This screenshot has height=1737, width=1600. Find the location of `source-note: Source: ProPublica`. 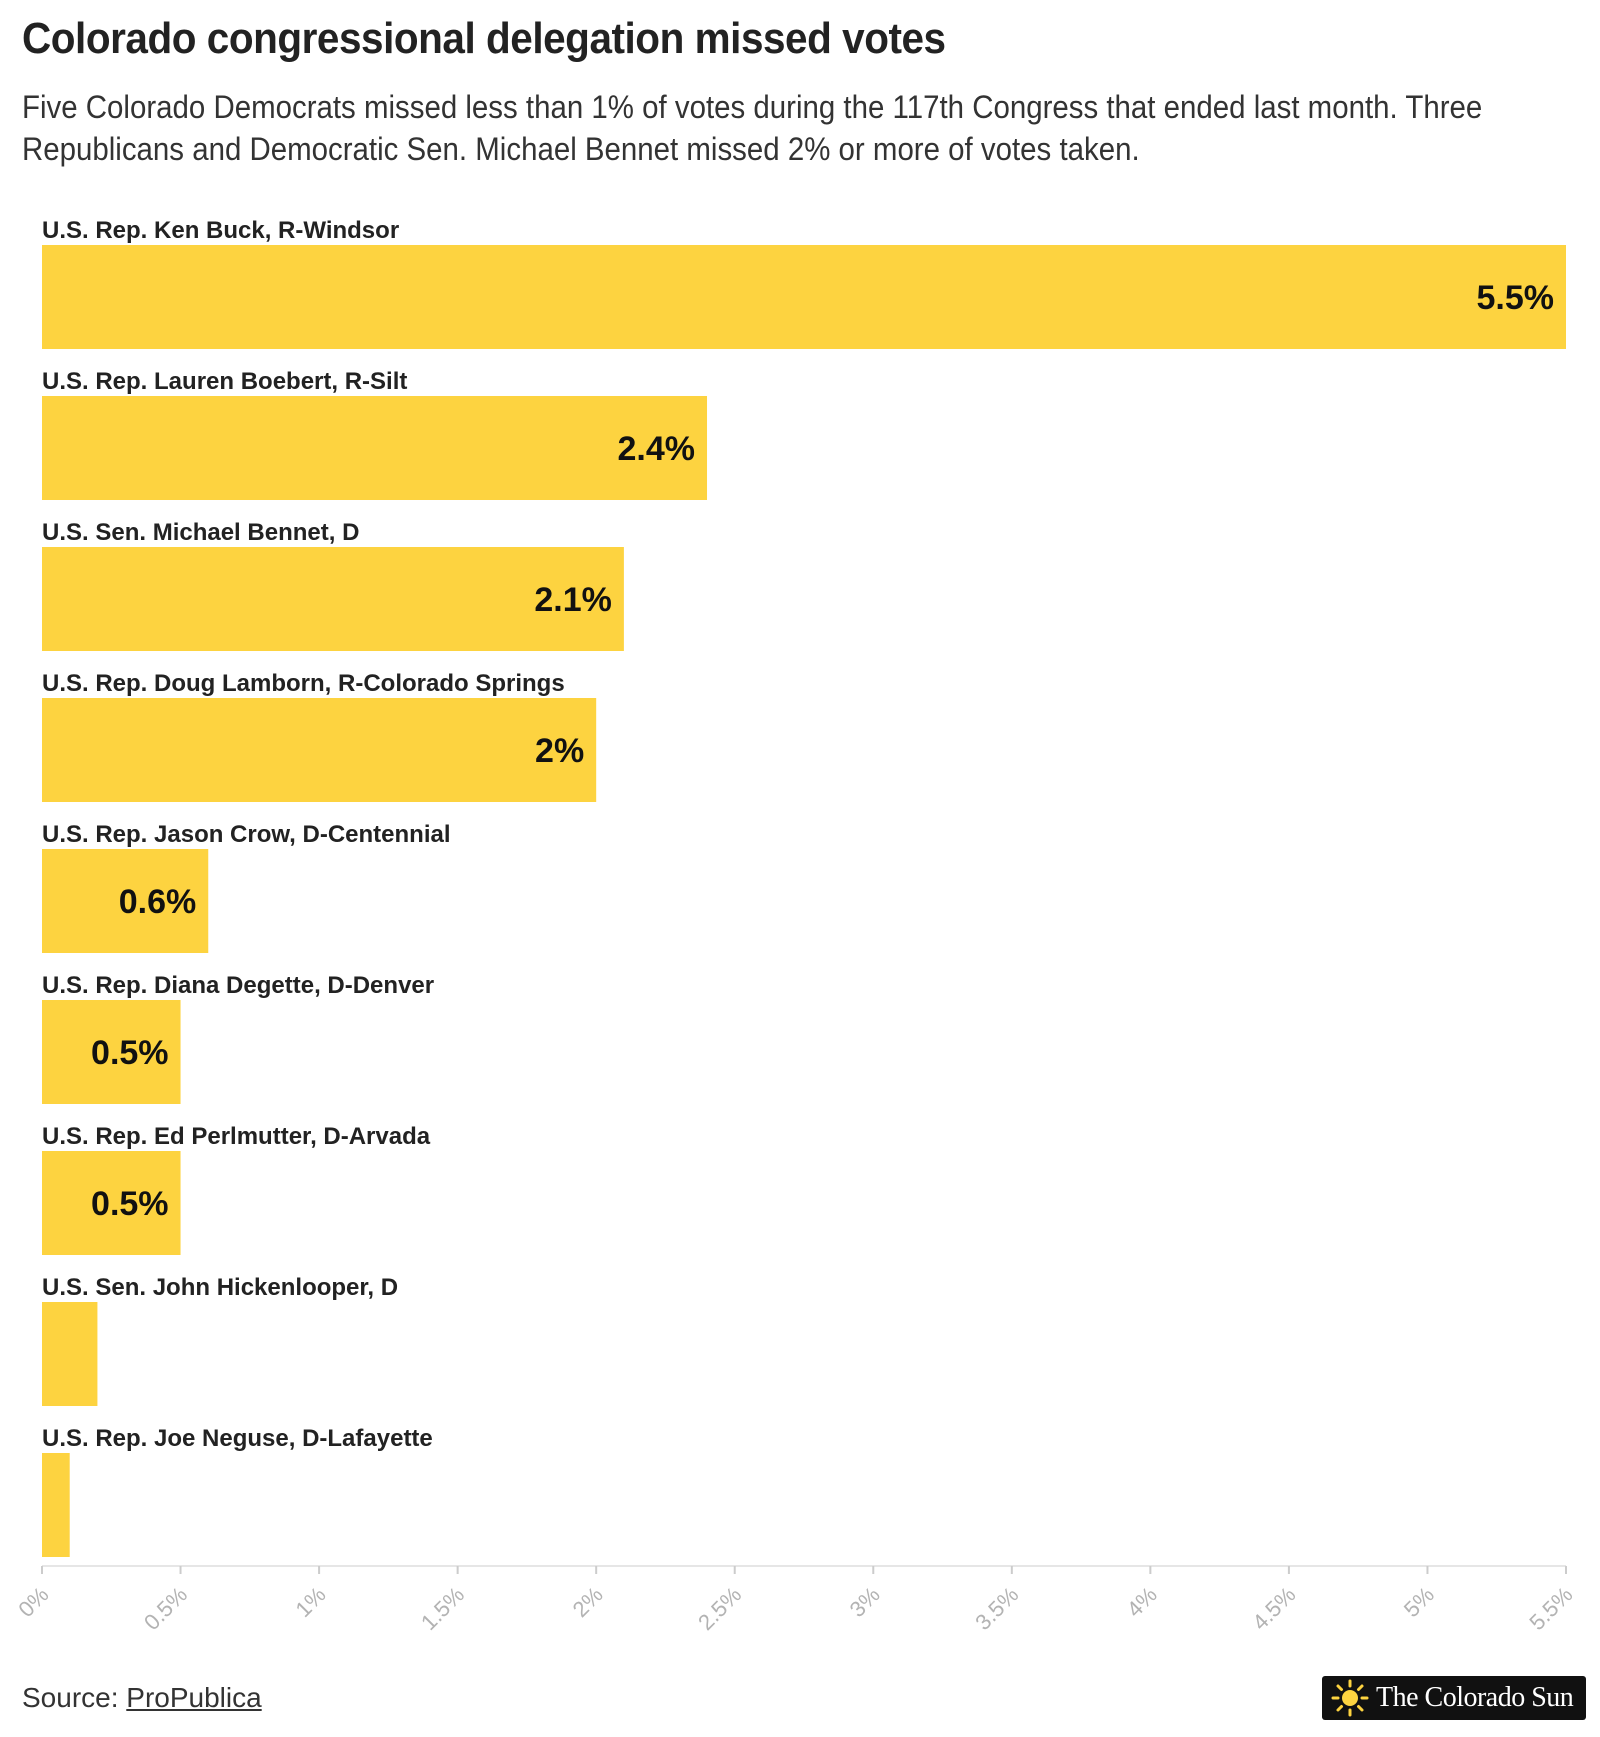

source-note: Source: ProPublica is located at coordinates (142, 1698).